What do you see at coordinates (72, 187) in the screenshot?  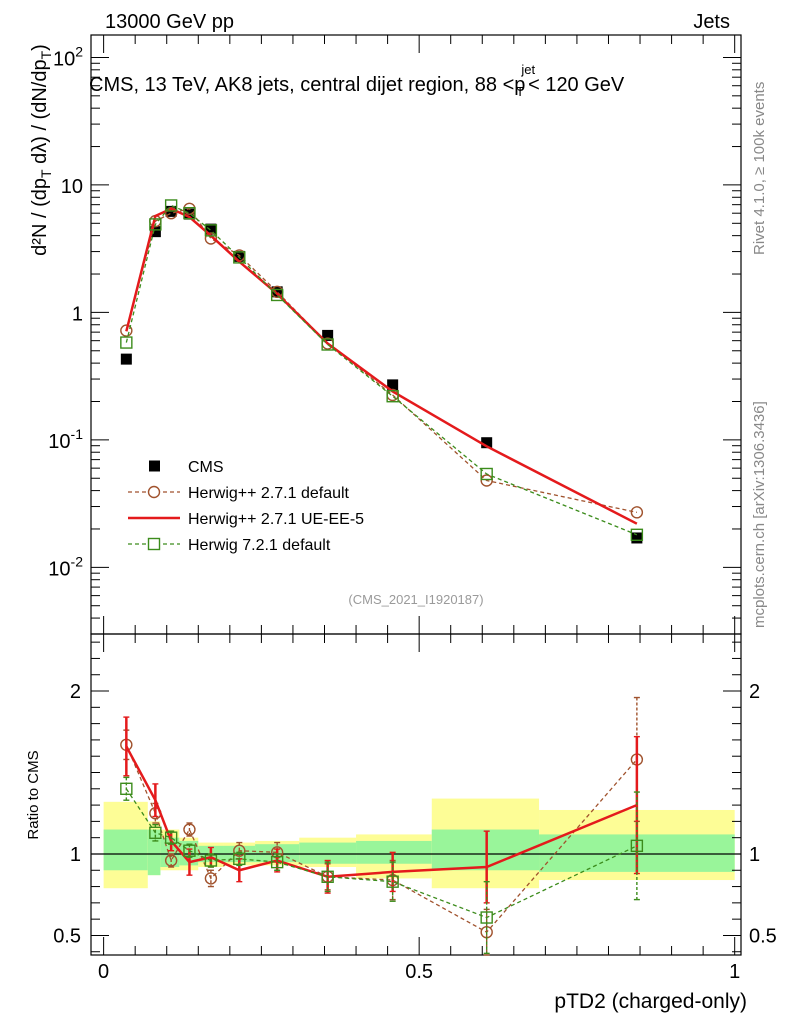 I see `main-y-tick-label: 10` at bounding box center [72, 187].